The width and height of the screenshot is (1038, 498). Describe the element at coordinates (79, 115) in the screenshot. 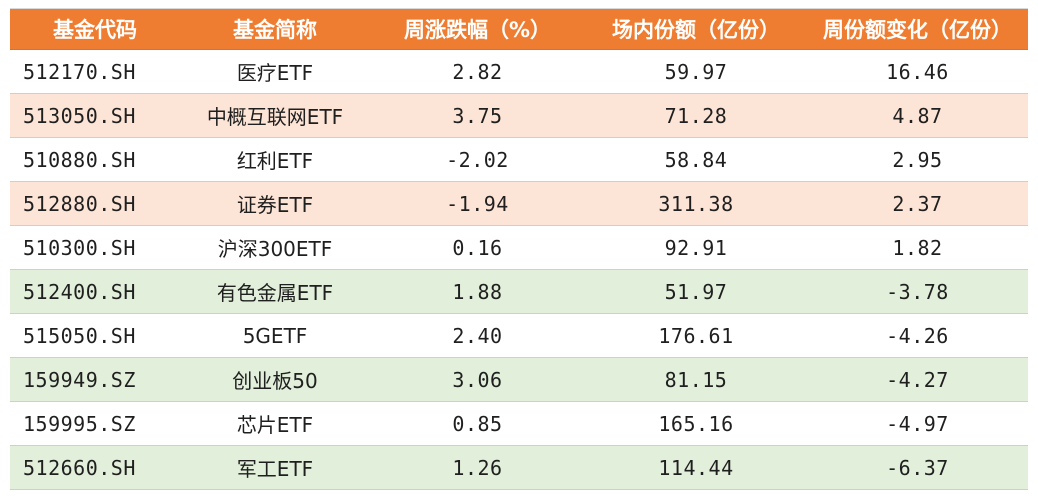

I see `fund-code-cell: 513050.SH` at that location.